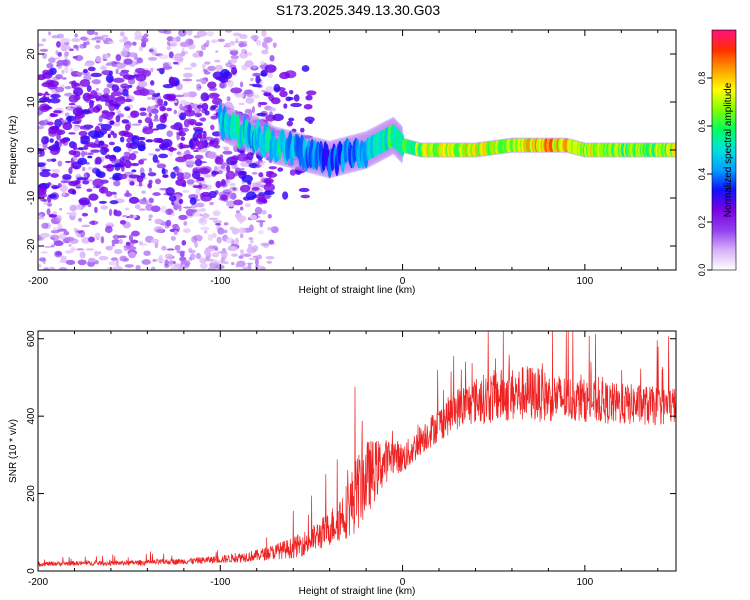  What do you see at coordinates (702, 222) in the screenshot?
I see `colorbar-tick-label: 0.2` at bounding box center [702, 222].